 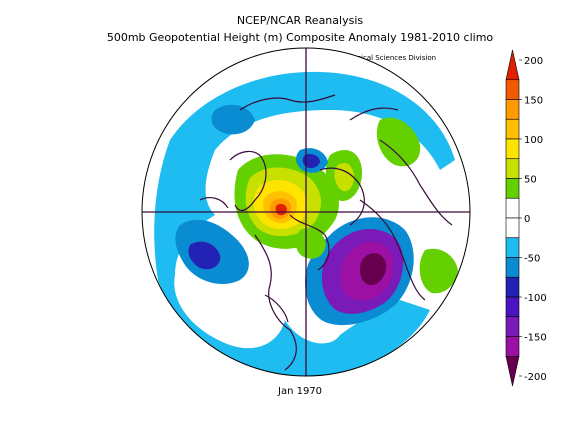 What do you see at coordinates (535, 338) in the screenshot?
I see `colorbar-label: -150` at bounding box center [535, 338].